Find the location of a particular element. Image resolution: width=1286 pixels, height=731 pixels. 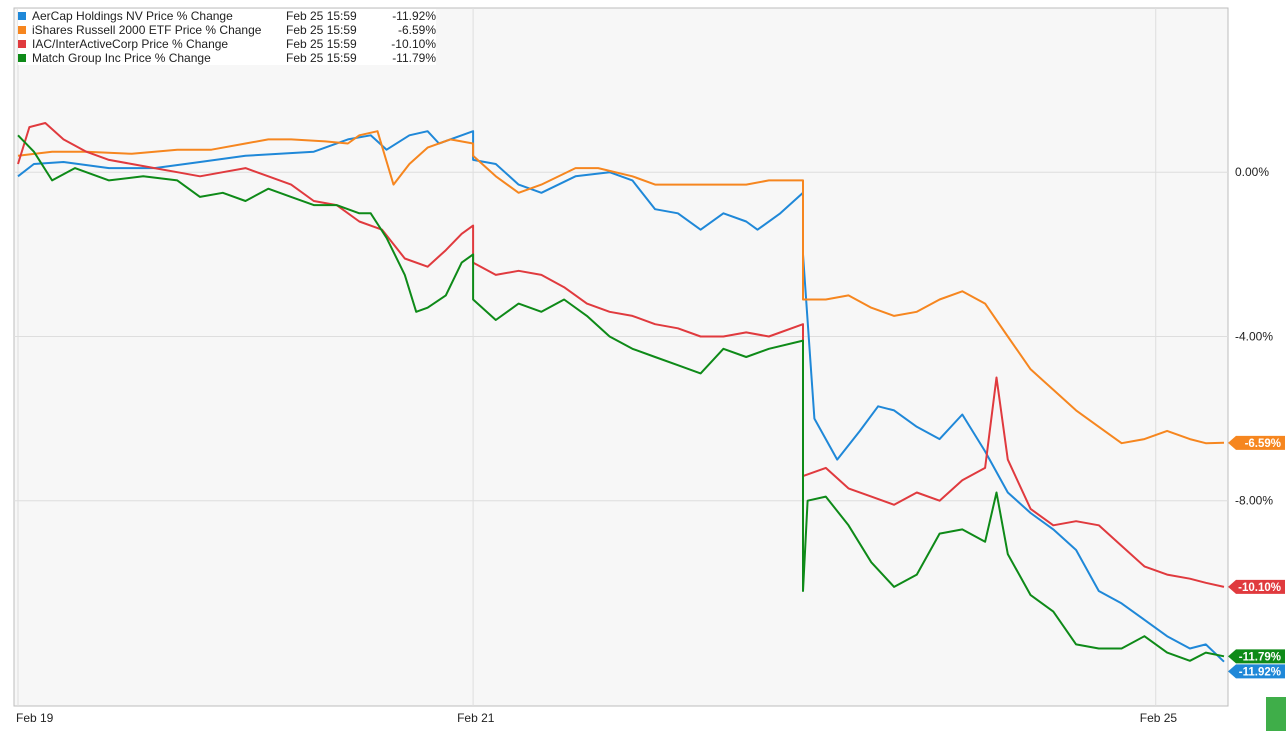

end-label-text-0: -11.92% is located at coordinates (1260, 672).